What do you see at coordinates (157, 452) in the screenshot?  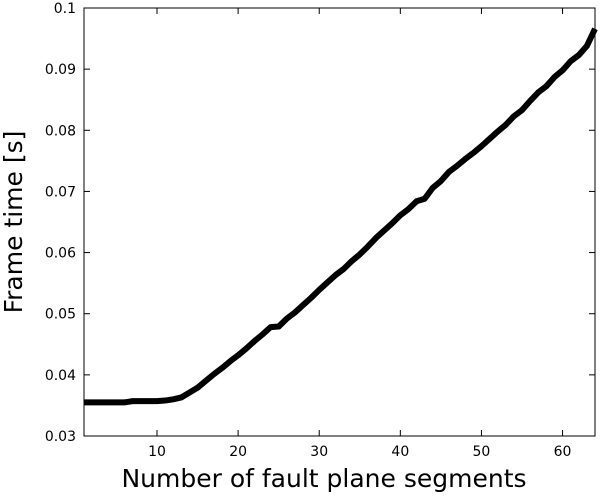 I see `x-tick-label: 10` at bounding box center [157, 452].